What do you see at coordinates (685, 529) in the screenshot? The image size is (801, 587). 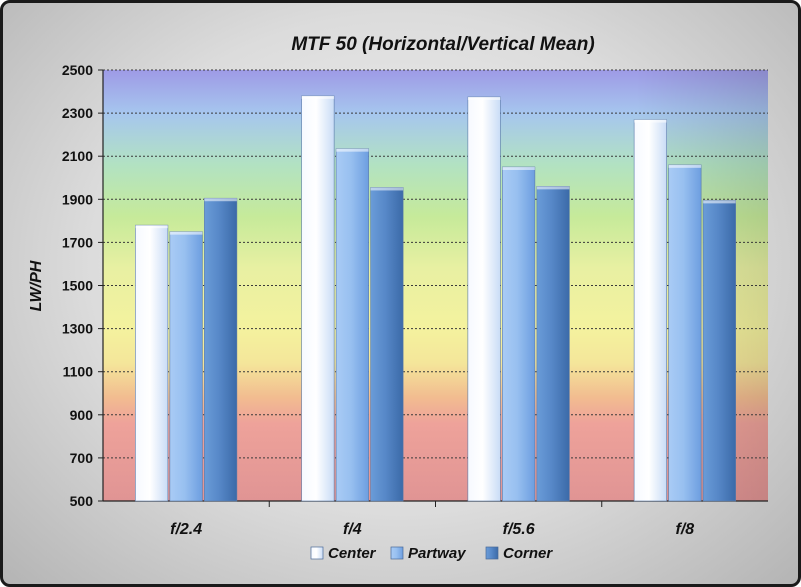 I see `x-tick-label: f/8` at bounding box center [685, 529].